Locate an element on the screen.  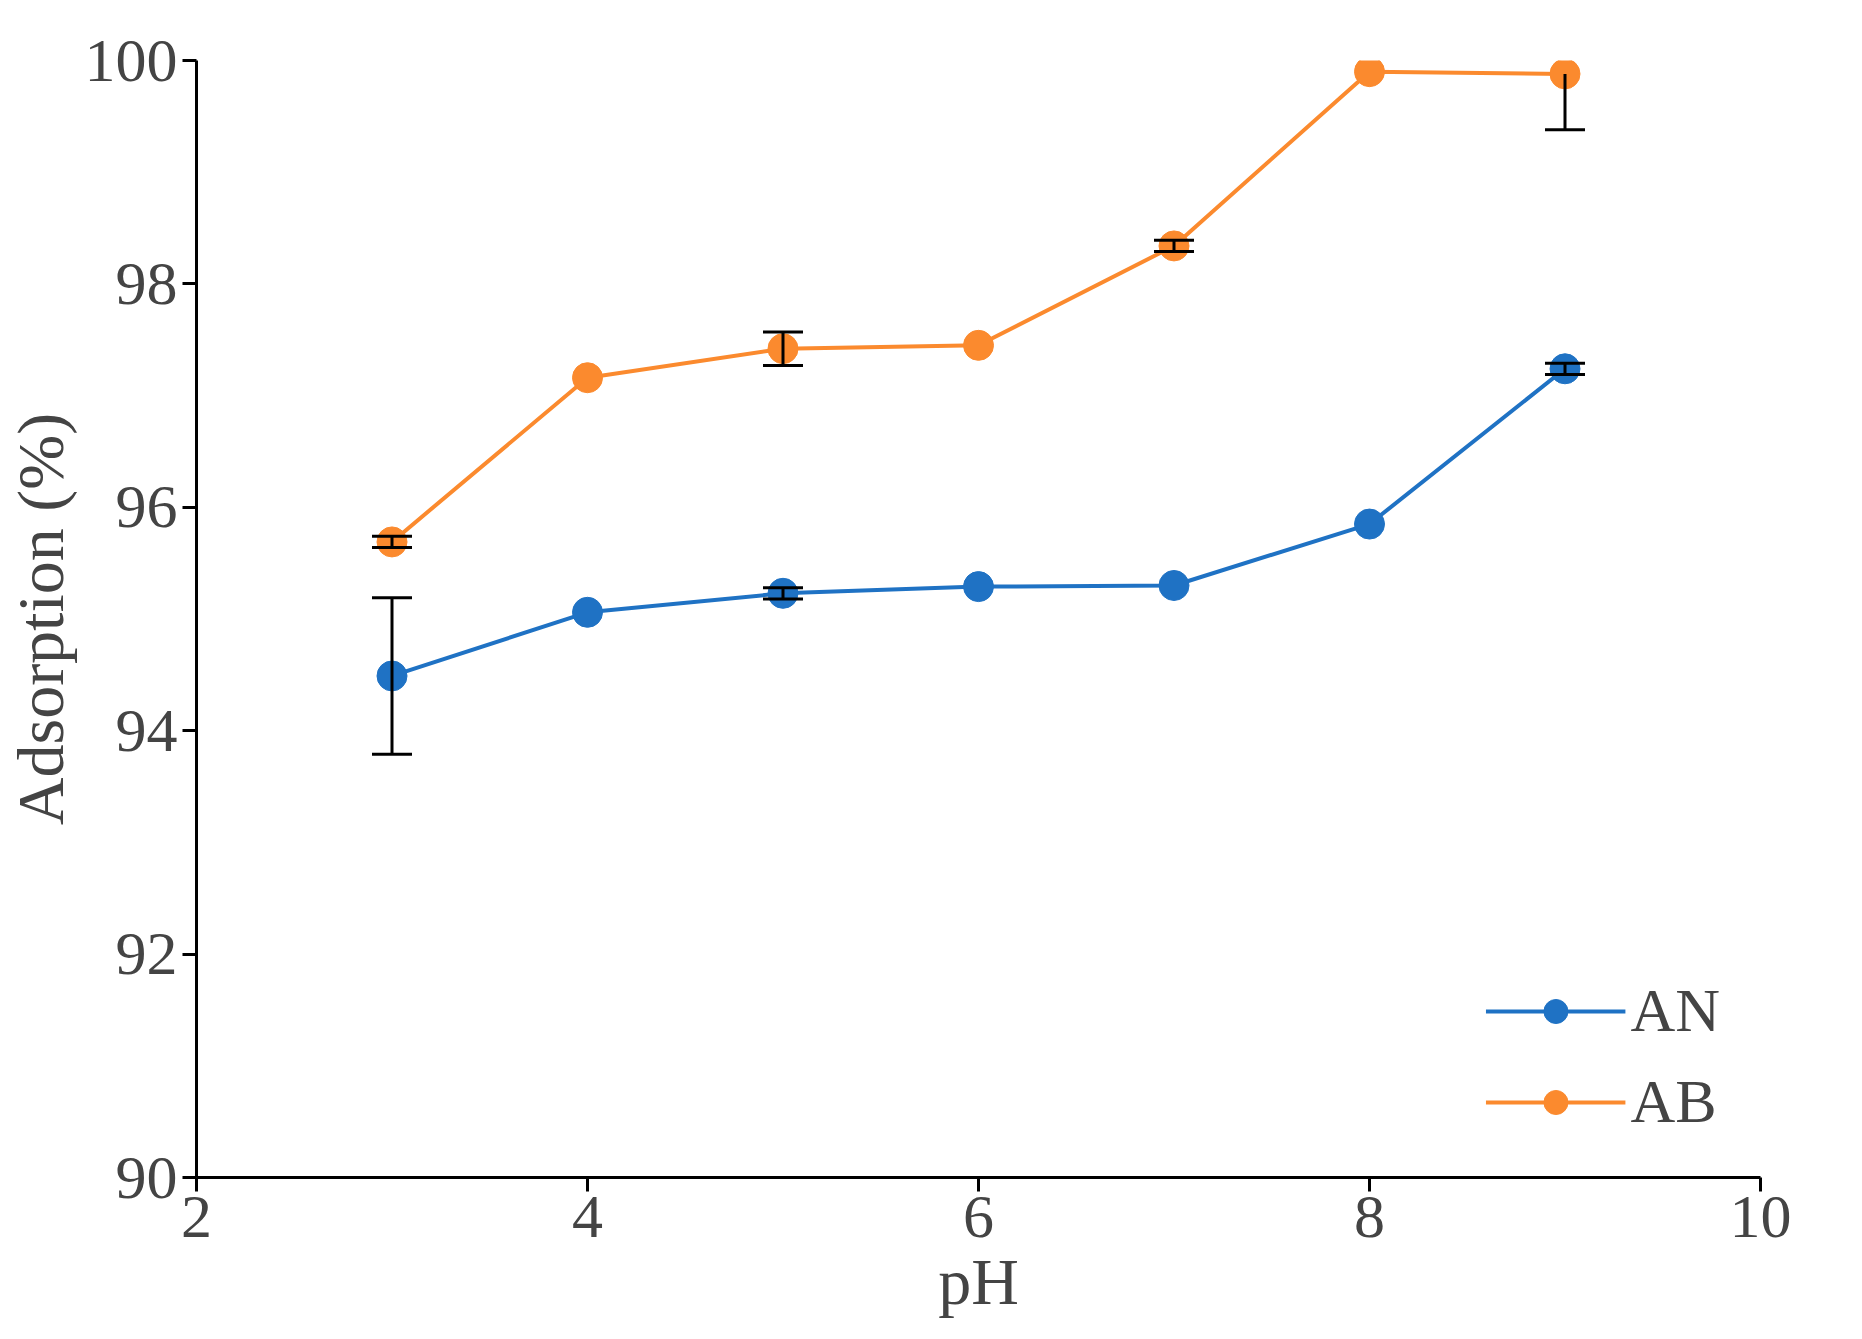
y-tick-label: 100 is located at coordinates (131, 59).